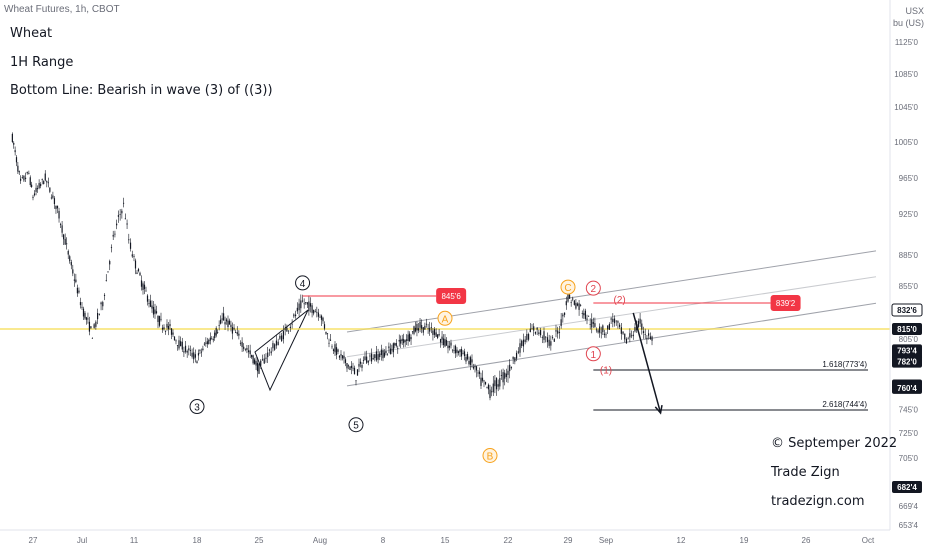 This screenshot has width=932, height=550. I want to click on wave-label: (1), so click(606, 371).